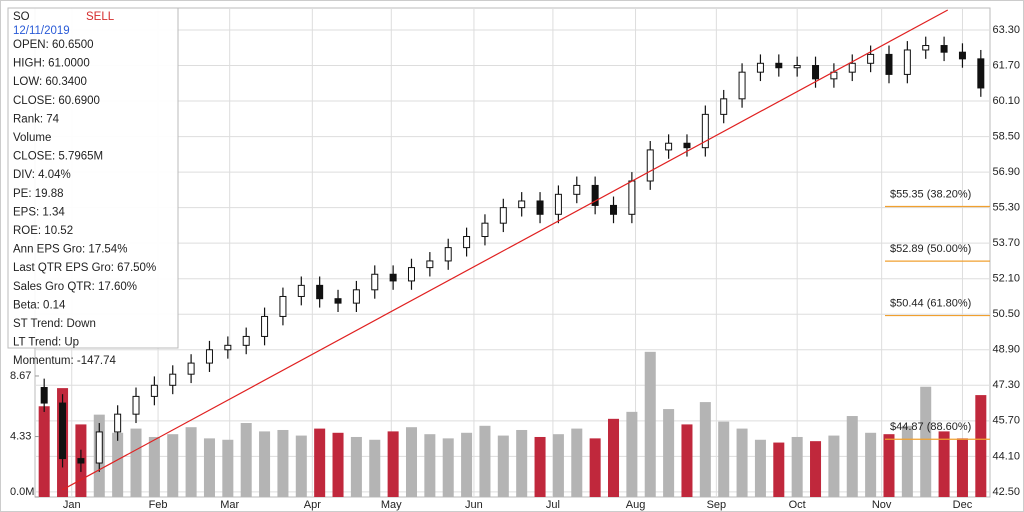 The height and width of the screenshot is (512, 1024). I want to click on x-tick-label: Apr, so click(312, 505).